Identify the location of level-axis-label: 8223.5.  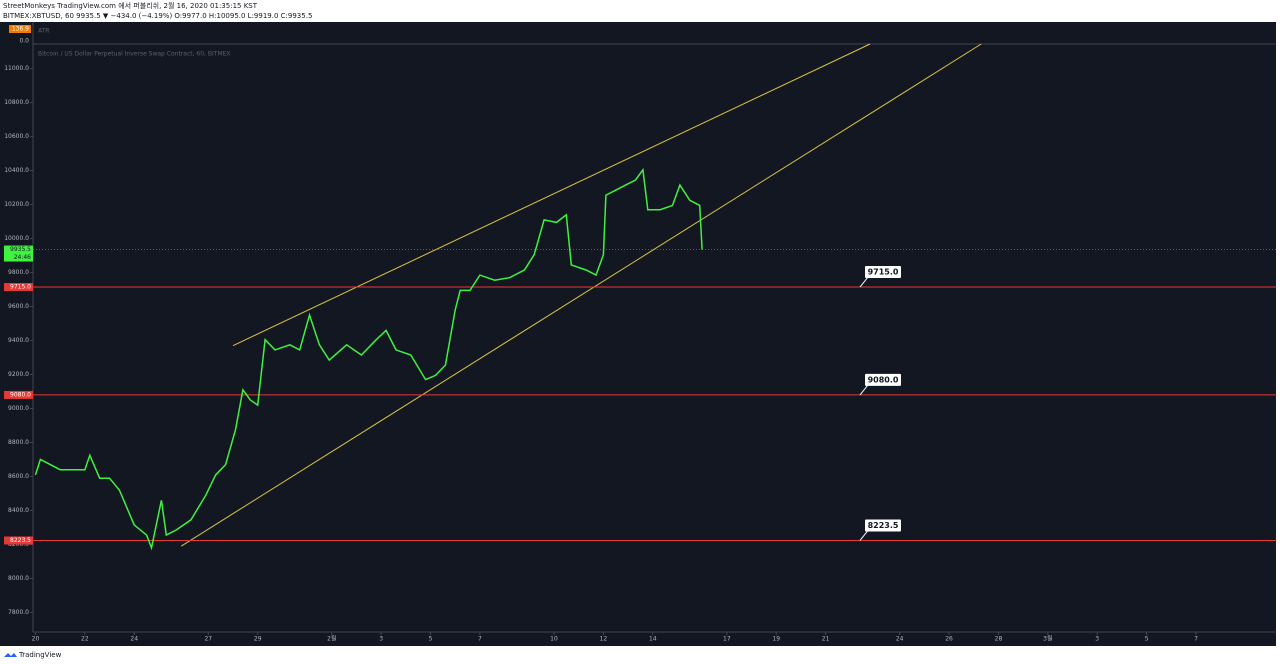
(20, 540).